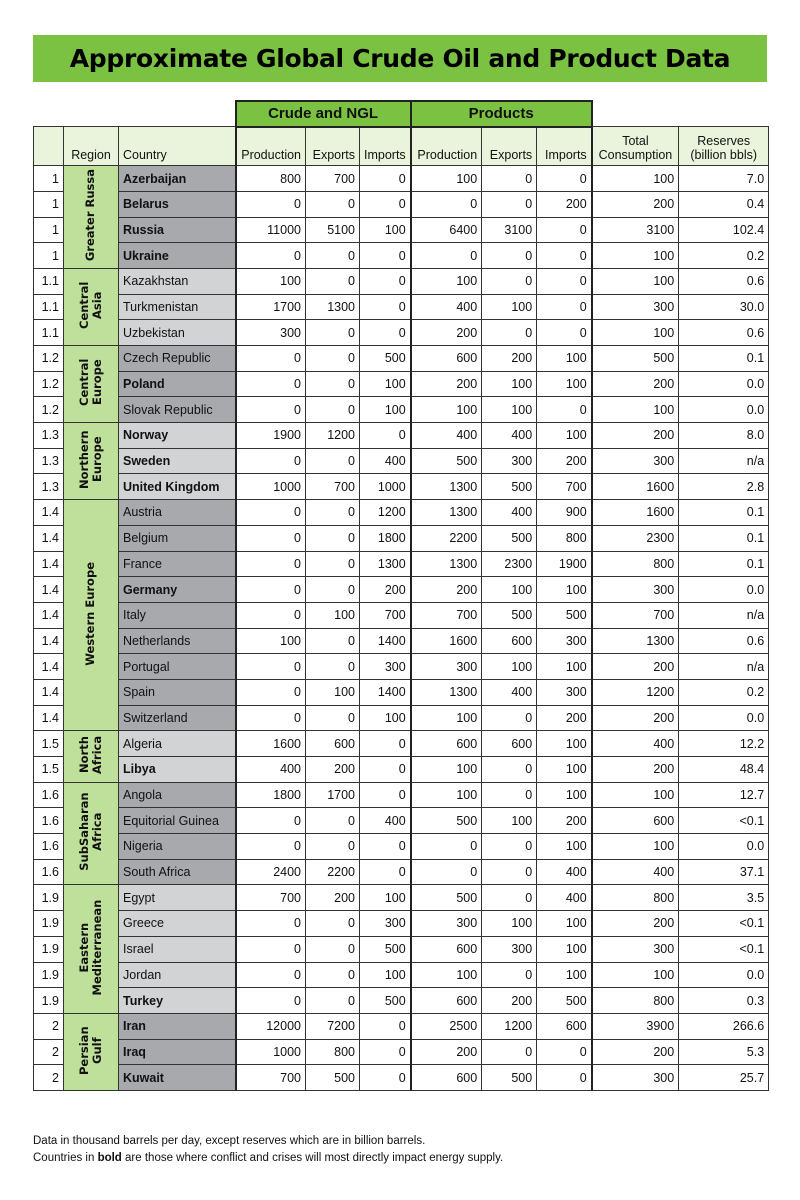 The height and width of the screenshot is (1200, 800). I want to click on row-index: 1, so click(48, 178).